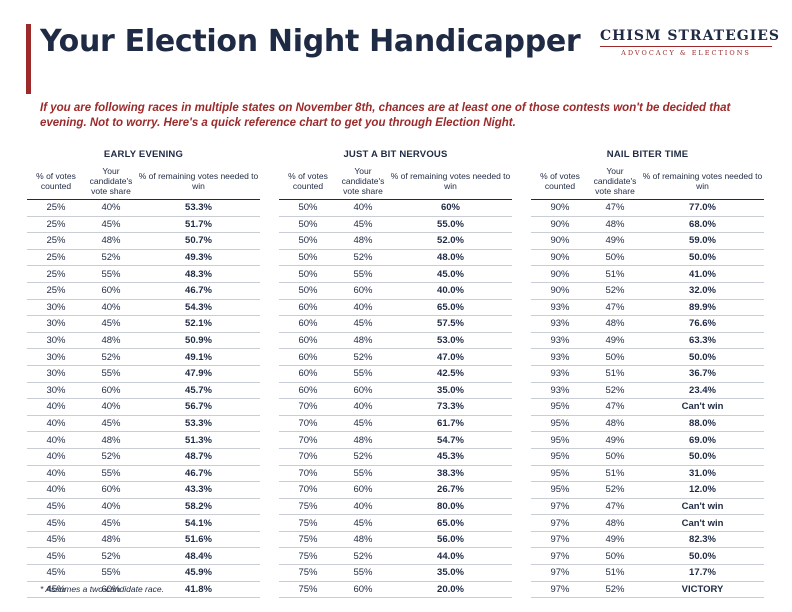 This screenshot has width=792, height=612. Describe the element at coordinates (111, 291) in the screenshot. I see `cell-vote-share: 60%` at that location.